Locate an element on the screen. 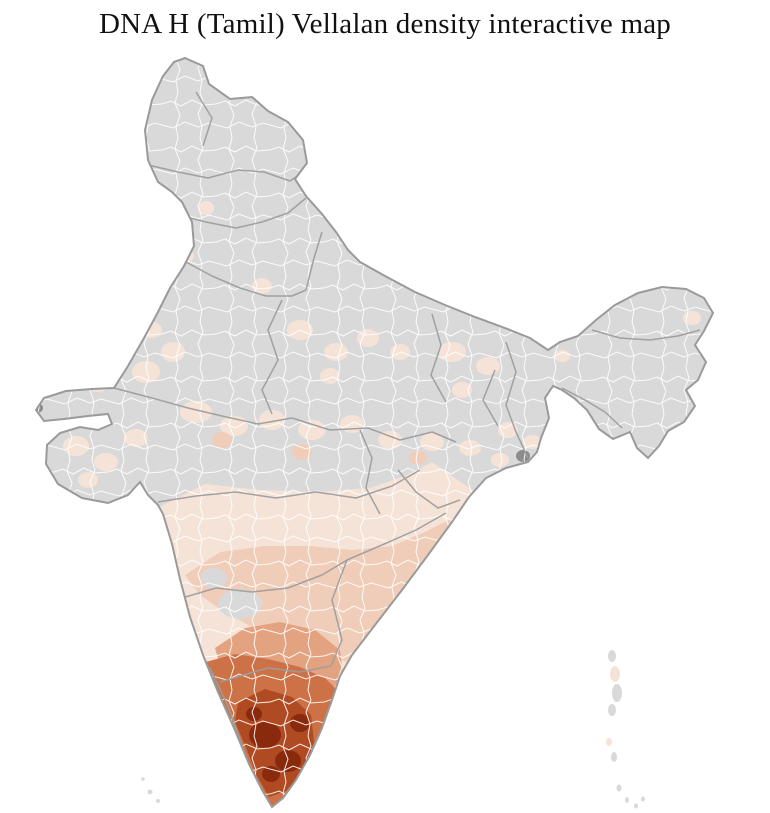 Image resolution: width=770 pixels, height=813 pixels. lakshadweep-islands is located at coordinates (150, 790).